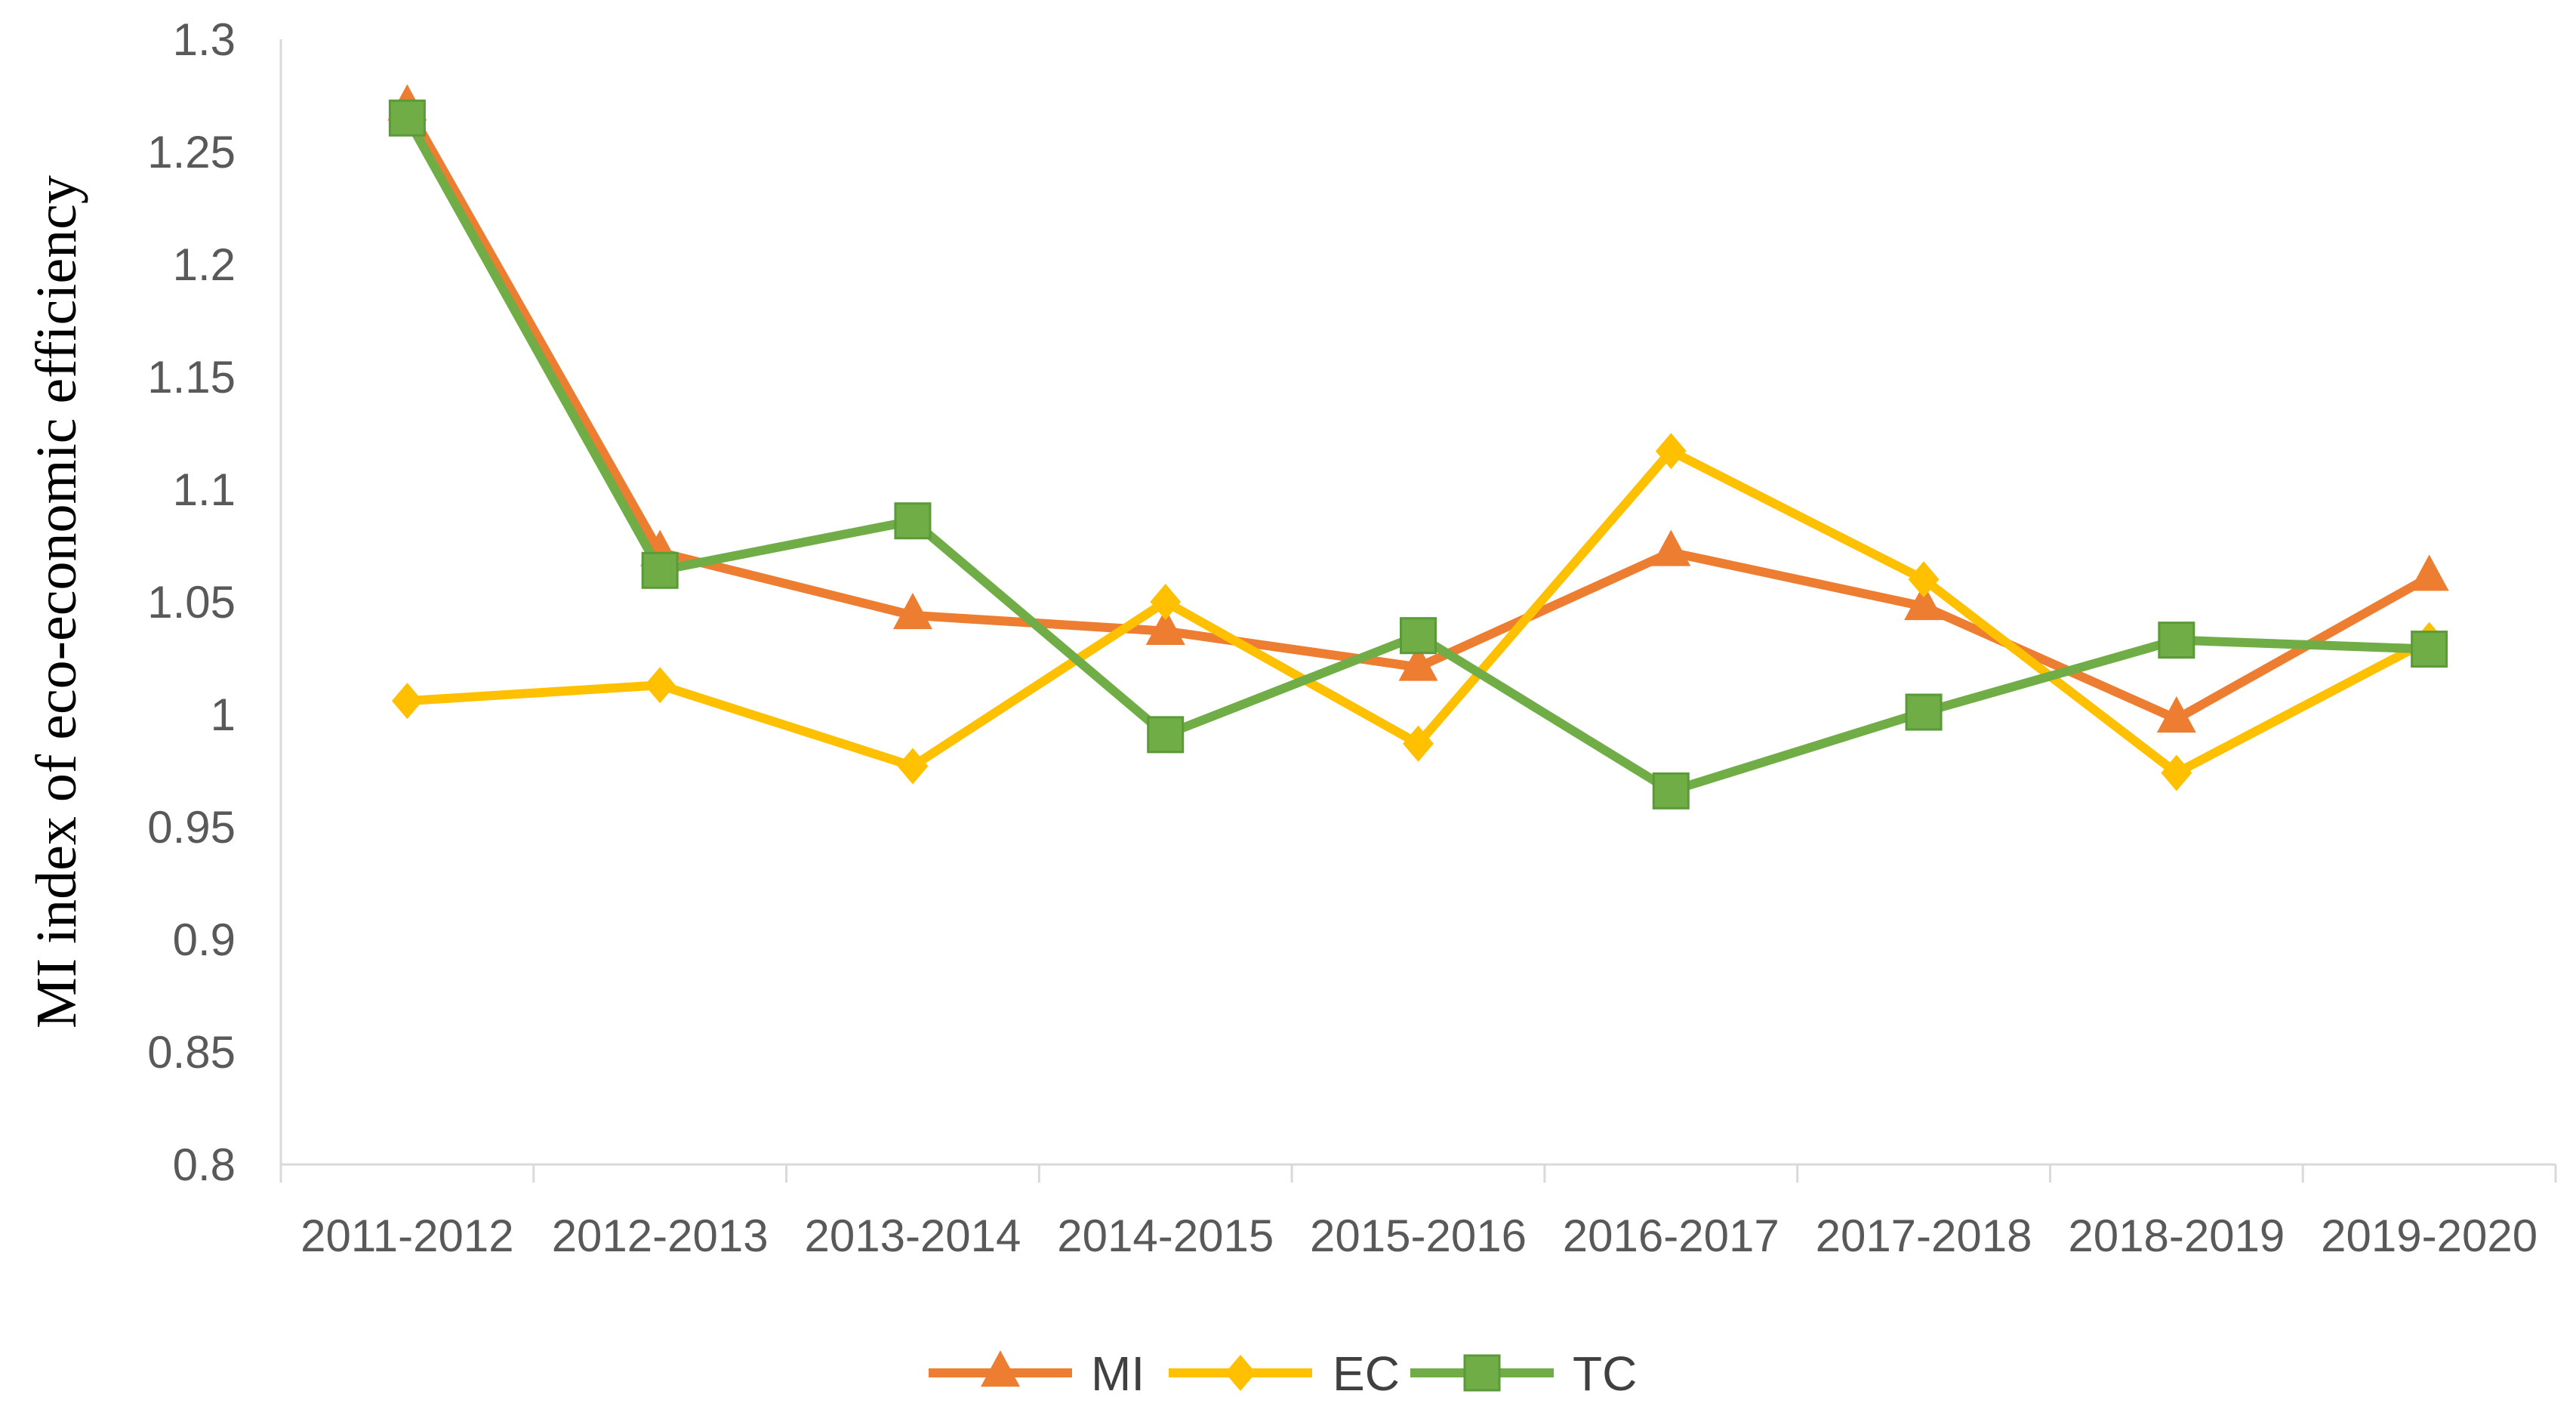 This screenshot has height=1425, width=2576. What do you see at coordinates (1482, 1373) in the screenshot?
I see `legend-marker-square` at bounding box center [1482, 1373].